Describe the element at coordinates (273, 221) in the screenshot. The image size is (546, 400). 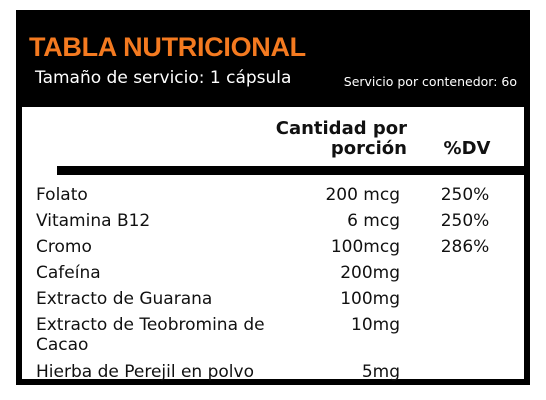
I see `table-row: Vitamina B12 6 mcg 250%` at that location.